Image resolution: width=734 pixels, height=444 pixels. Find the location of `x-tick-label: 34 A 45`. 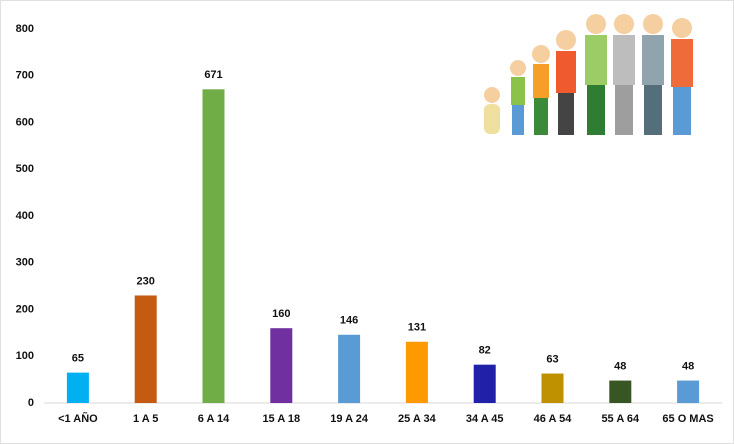

x-tick-label: 34 A 45 is located at coordinates (485, 419).